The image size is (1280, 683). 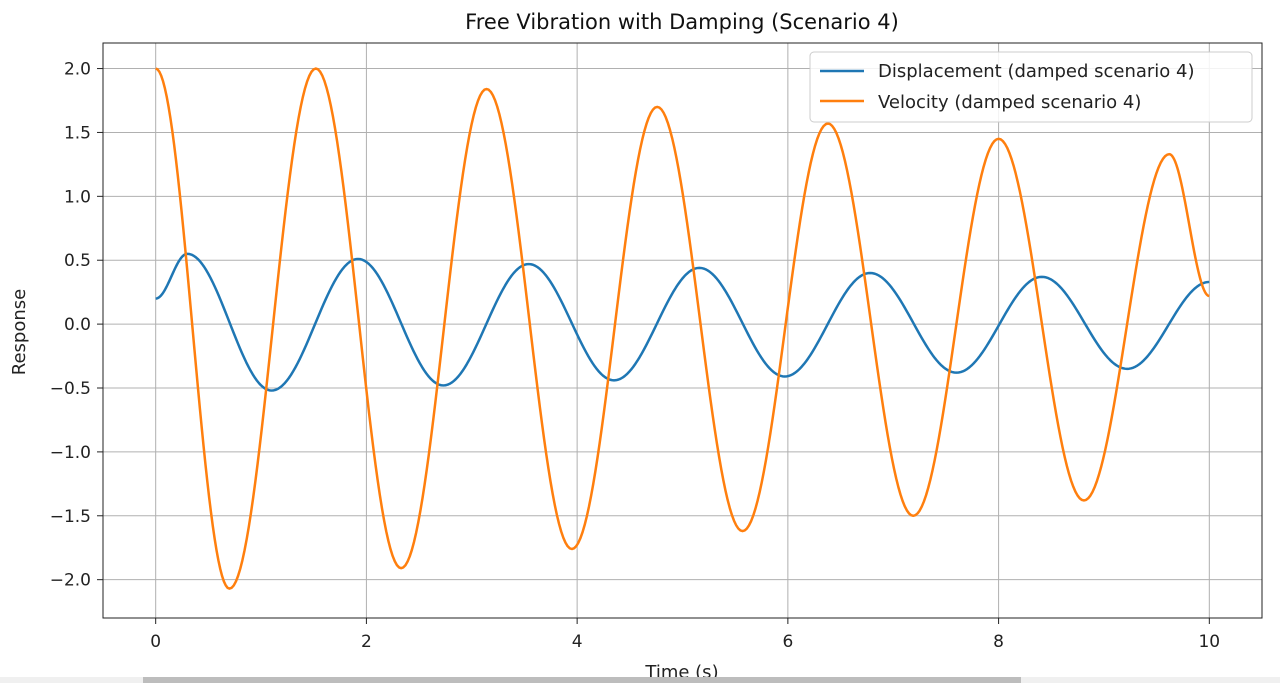 What do you see at coordinates (682, 22) in the screenshot?
I see `chart-title: Free Vibration with Damping (Scenario 4)` at bounding box center [682, 22].